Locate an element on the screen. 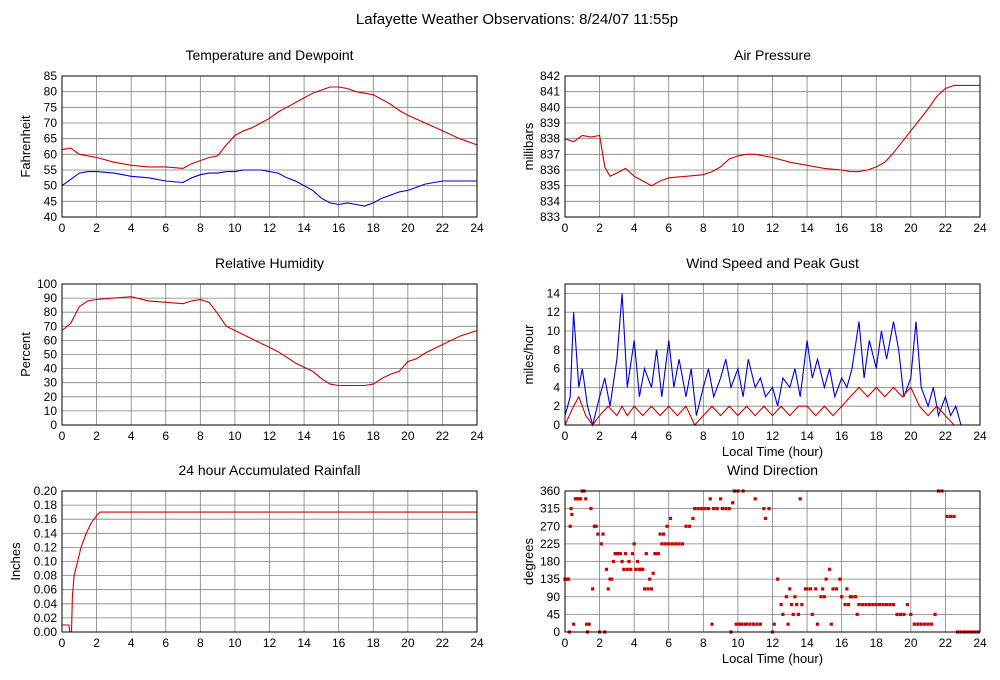 The height and width of the screenshot is (680, 1000). y-tick-label: 0.10 is located at coordinates (46, 562).